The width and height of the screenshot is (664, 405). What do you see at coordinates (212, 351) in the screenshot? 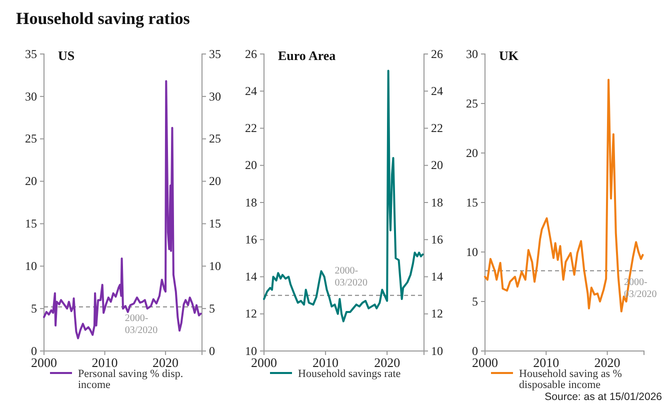
I see `y2-tick-label: 0` at bounding box center [212, 351].